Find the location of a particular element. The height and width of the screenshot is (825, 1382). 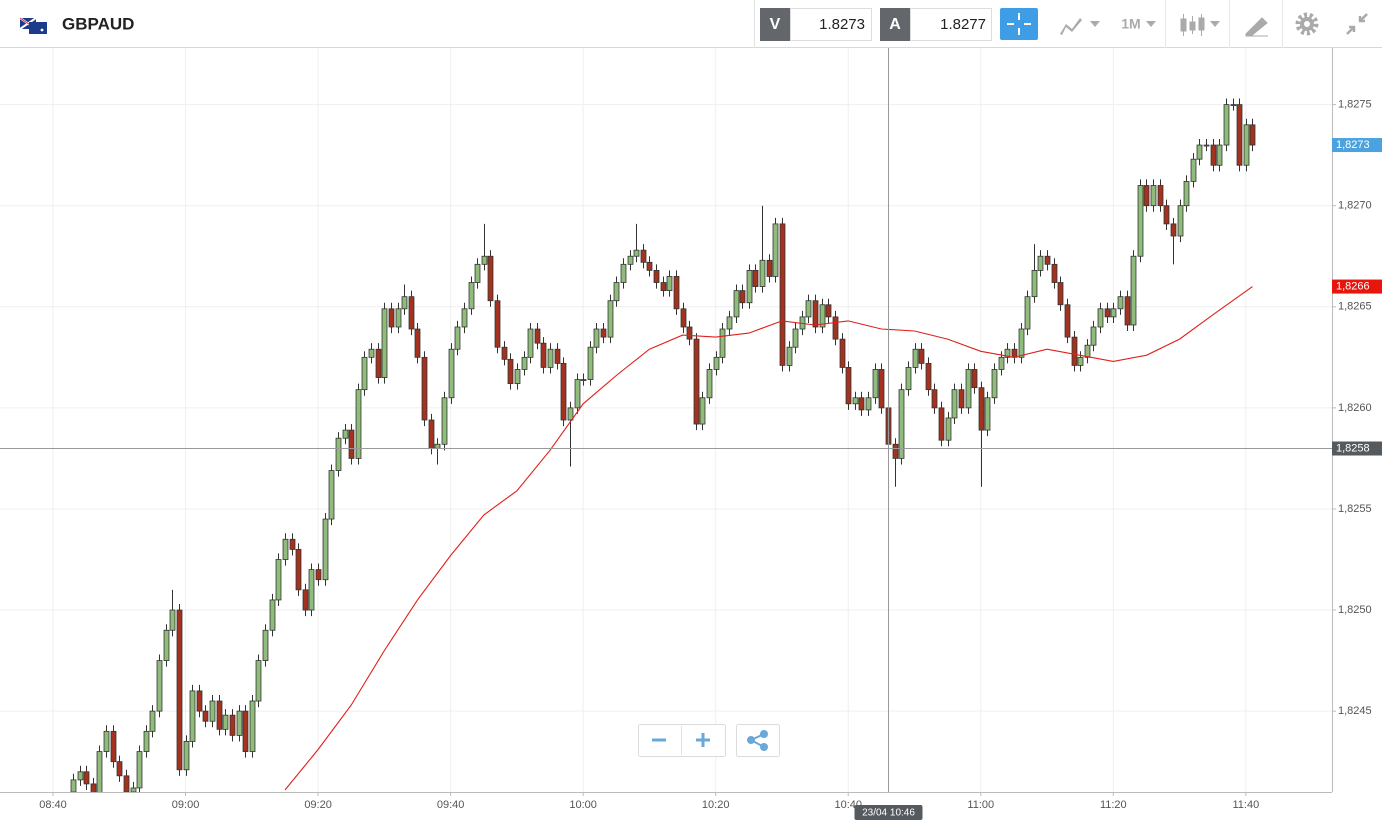

buy-price-box is located at coordinates (951, 24).